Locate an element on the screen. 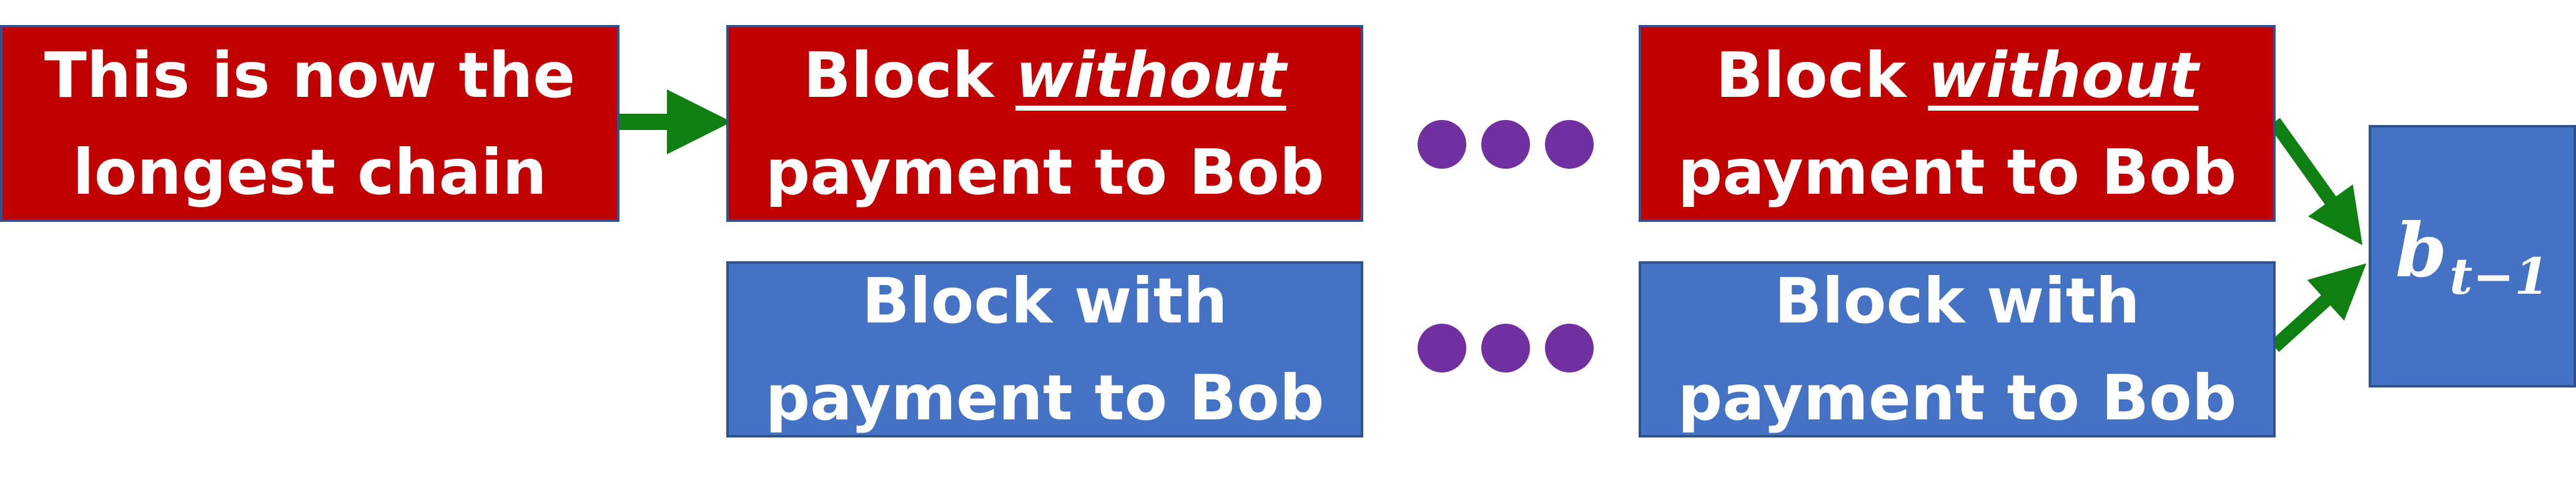  target-block-b-t-minus-1: bt−1 is located at coordinates (2473, 256).